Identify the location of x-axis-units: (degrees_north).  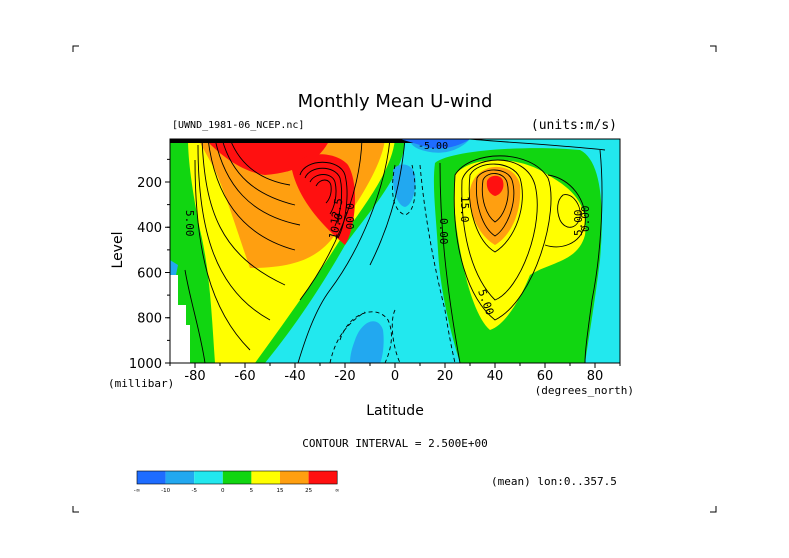
(584, 390).